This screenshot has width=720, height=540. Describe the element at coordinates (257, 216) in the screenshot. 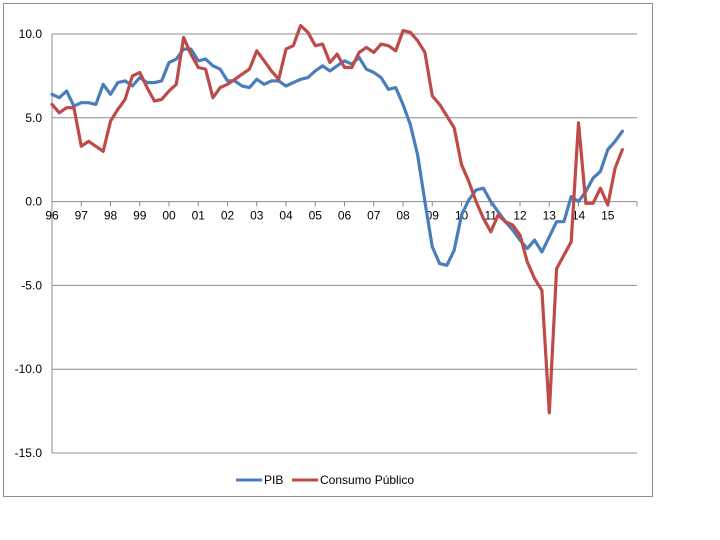

I see `x-tick-label: 03` at that location.